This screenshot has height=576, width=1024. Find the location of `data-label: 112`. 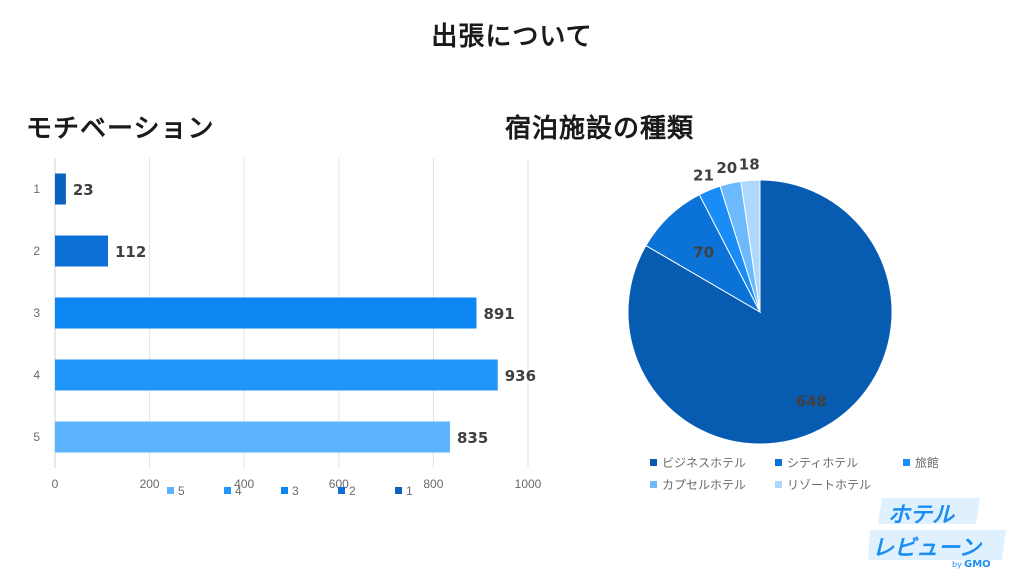

data-label: 112 is located at coordinates (130, 252).